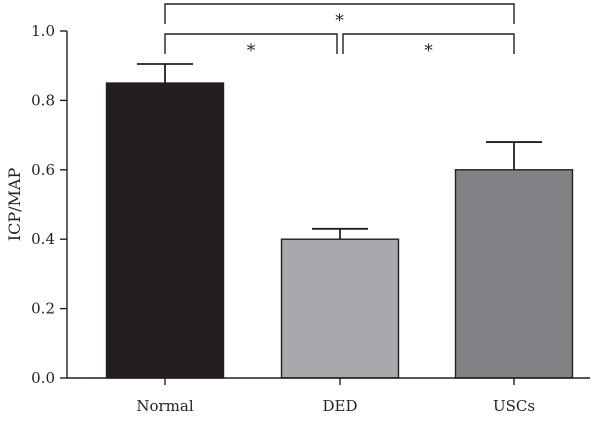 This screenshot has width=600, height=421. Describe the element at coordinates (339, 406) in the screenshot. I see `x-tick-label: DED` at that location.